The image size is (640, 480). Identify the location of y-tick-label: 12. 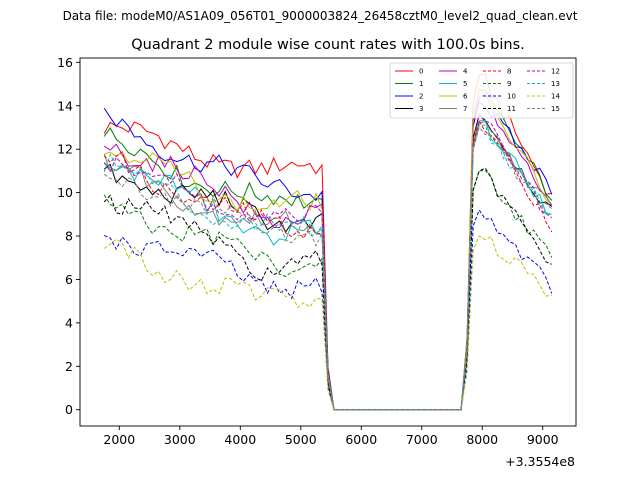
(65, 149).